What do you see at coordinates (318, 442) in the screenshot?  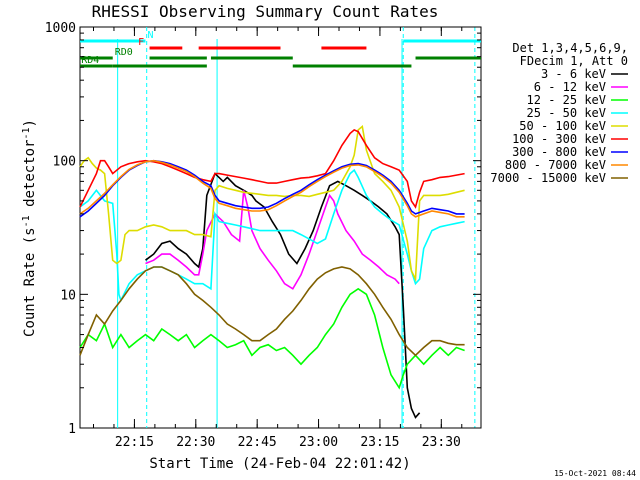 I see `x-tick-label: 23:00` at bounding box center [318, 442].